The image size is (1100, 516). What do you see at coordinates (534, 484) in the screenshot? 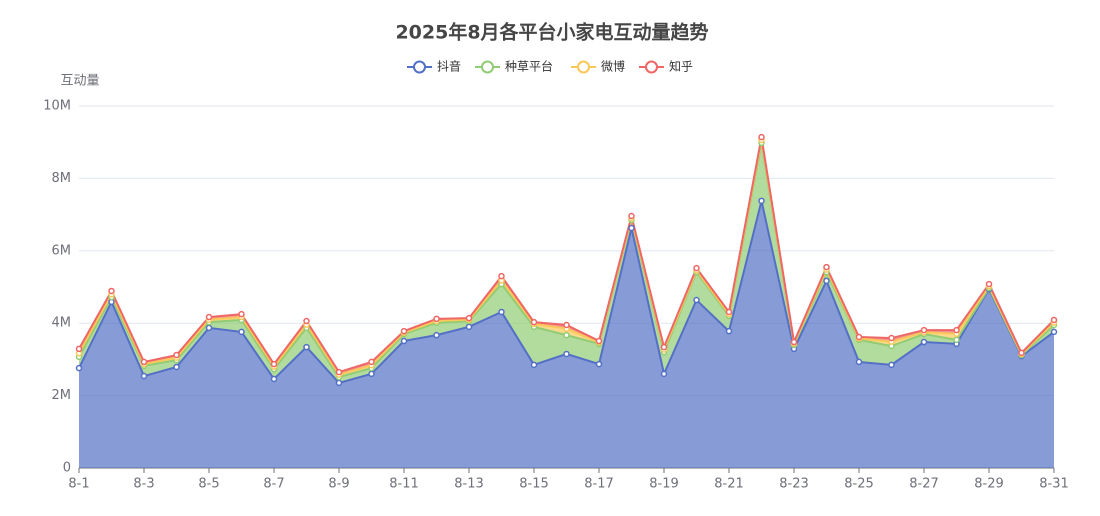
I see `x-tick-label: 8-15` at bounding box center [534, 484].